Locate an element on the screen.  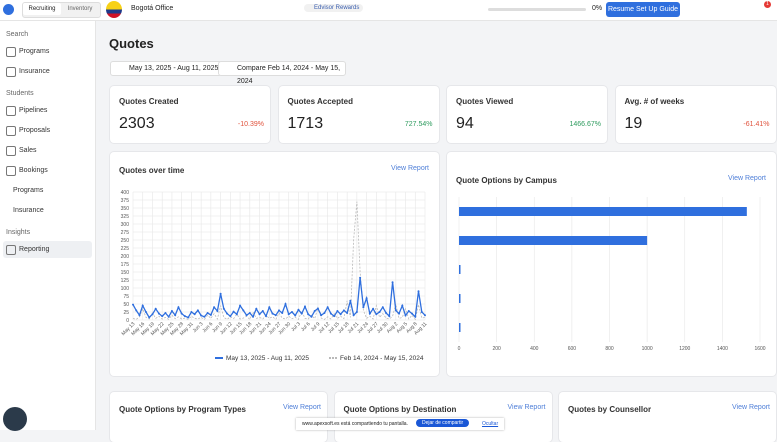
stop-share: Dejar de compartir is located at coordinates (443, 423).